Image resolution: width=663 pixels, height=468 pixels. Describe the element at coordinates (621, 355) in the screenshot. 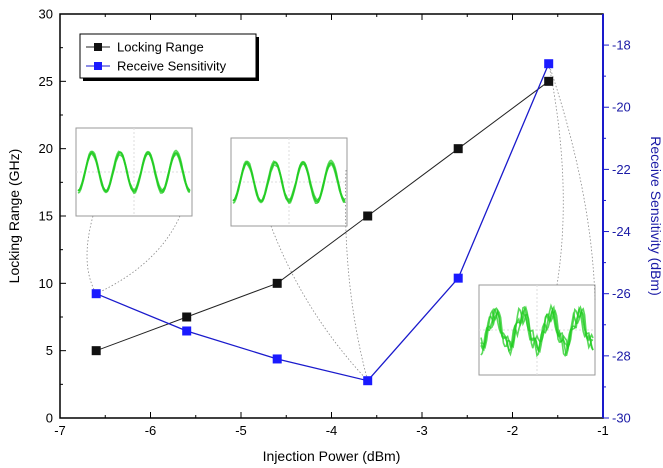

I see `y2-tick-label: -28` at that location.